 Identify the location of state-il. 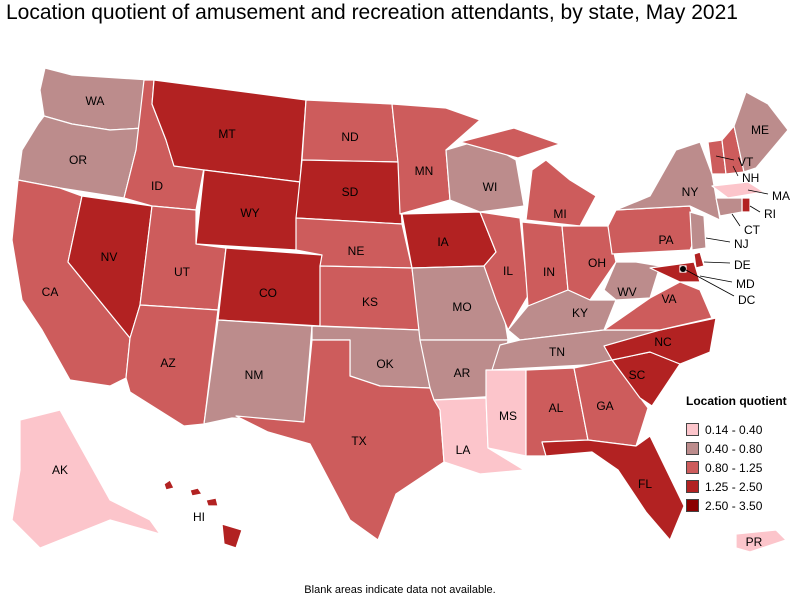
(504, 271).